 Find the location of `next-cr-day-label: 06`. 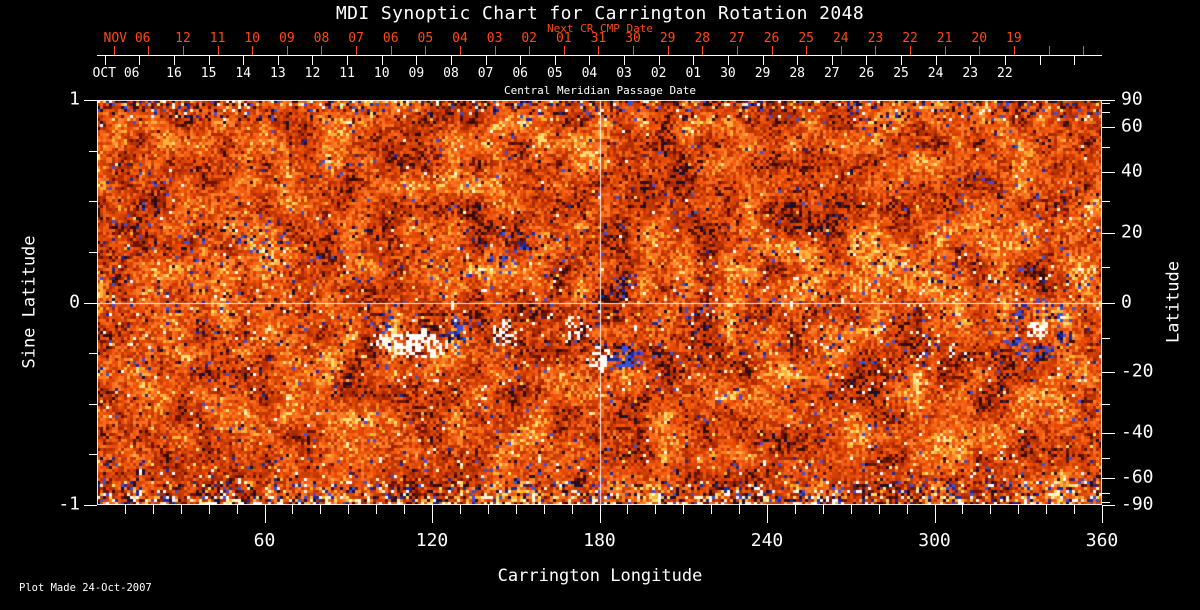

next-cr-day-label: 06 is located at coordinates (390, 38).